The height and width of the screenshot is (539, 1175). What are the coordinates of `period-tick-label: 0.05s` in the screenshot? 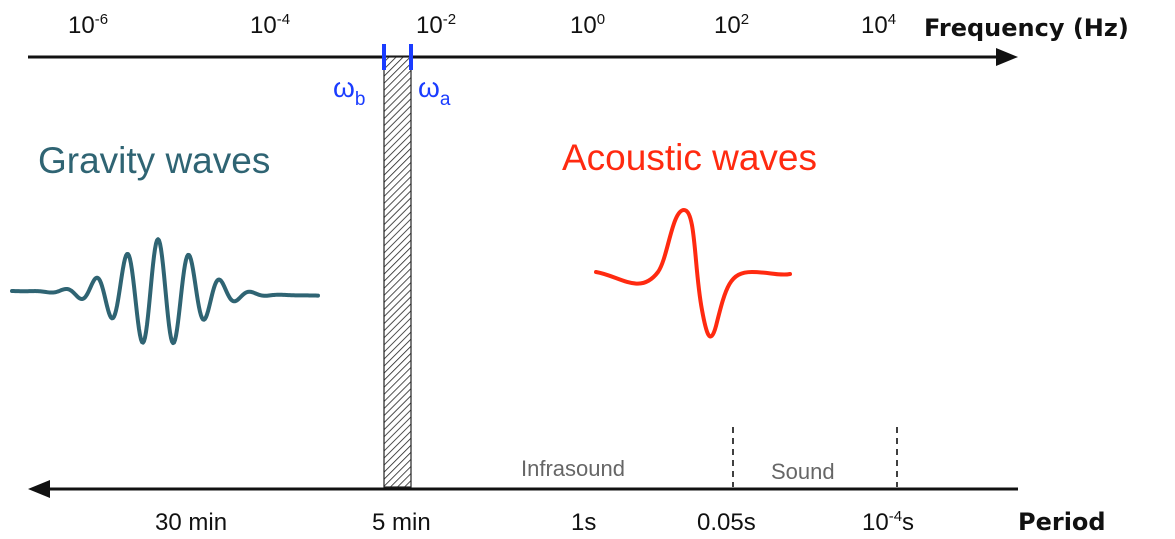 It's located at (726, 522).